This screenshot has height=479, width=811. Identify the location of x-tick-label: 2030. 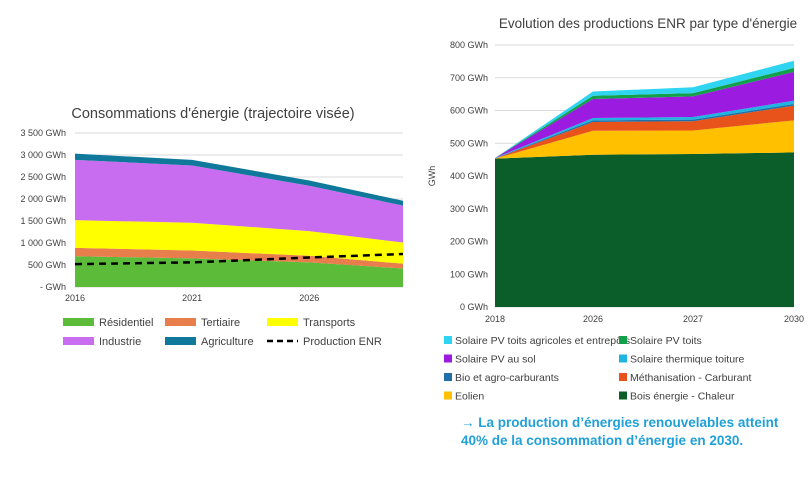
(794, 319).